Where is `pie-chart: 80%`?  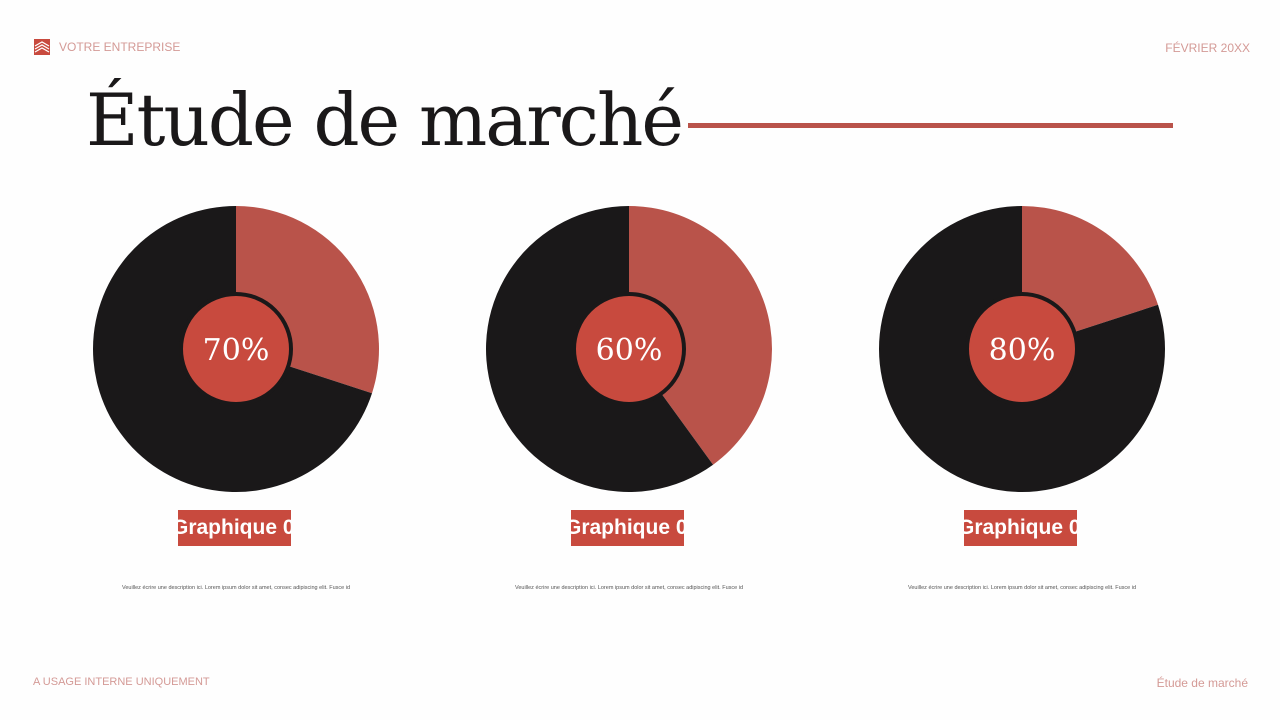
pie-chart: 80% is located at coordinates (1022, 349).